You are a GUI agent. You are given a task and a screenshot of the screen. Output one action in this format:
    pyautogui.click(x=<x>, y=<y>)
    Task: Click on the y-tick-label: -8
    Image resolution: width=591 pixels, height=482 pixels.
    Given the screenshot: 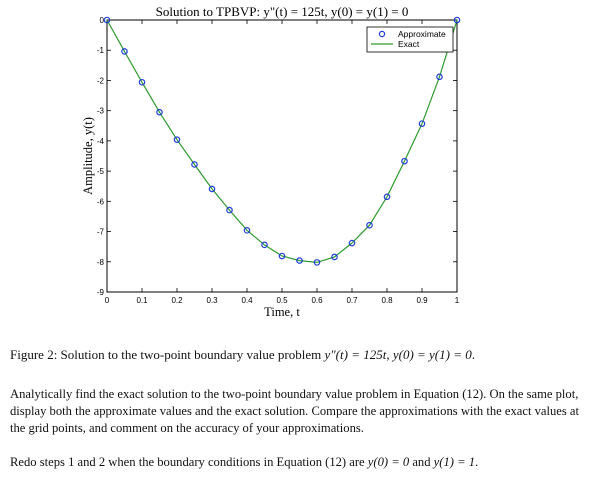 What is the action you would take?
    pyautogui.click(x=101, y=262)
    